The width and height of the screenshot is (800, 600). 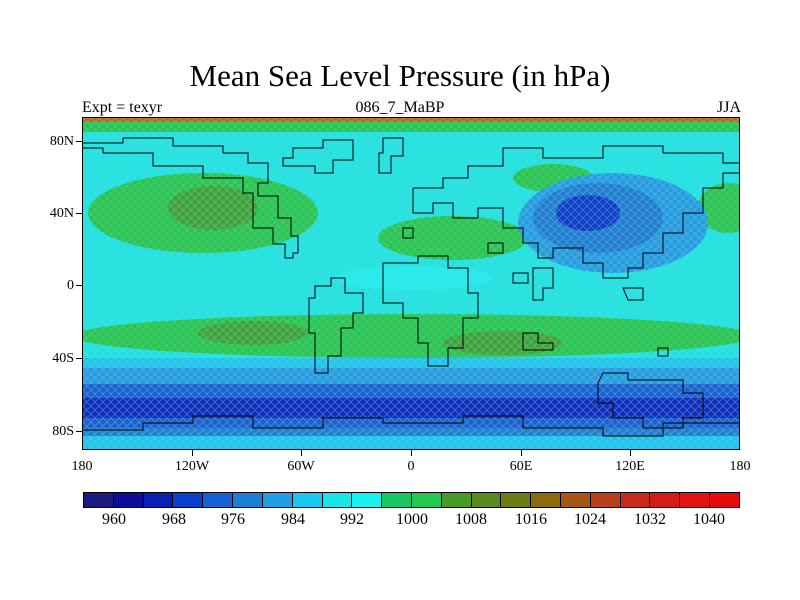 I want to click on colorbar-label-992: 992, so click(x=352, y=519).